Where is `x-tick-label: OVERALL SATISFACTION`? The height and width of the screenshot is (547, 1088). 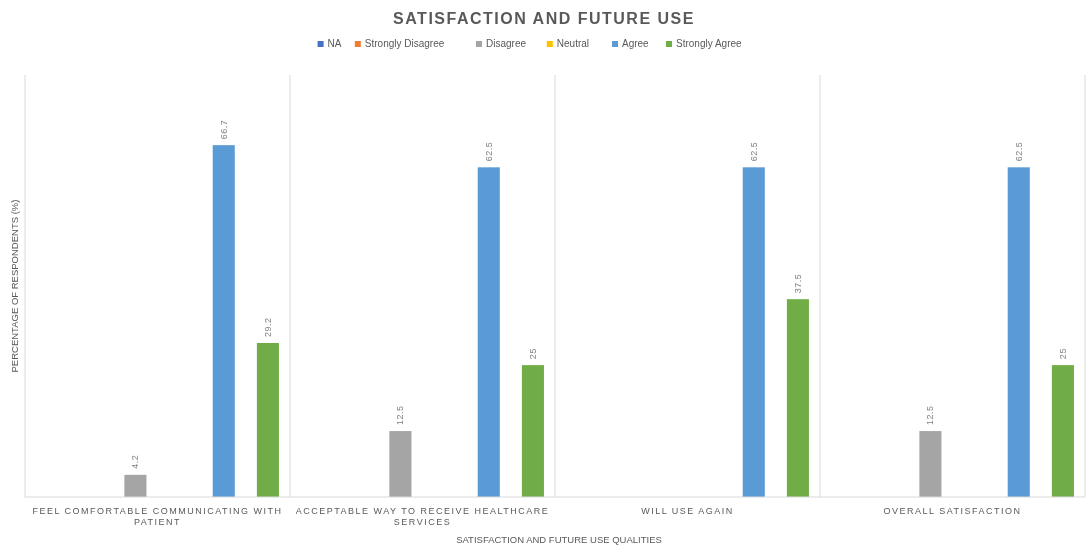
x-tick-label: OVERALL SATISFACTION is located at coordinates (952, 511).